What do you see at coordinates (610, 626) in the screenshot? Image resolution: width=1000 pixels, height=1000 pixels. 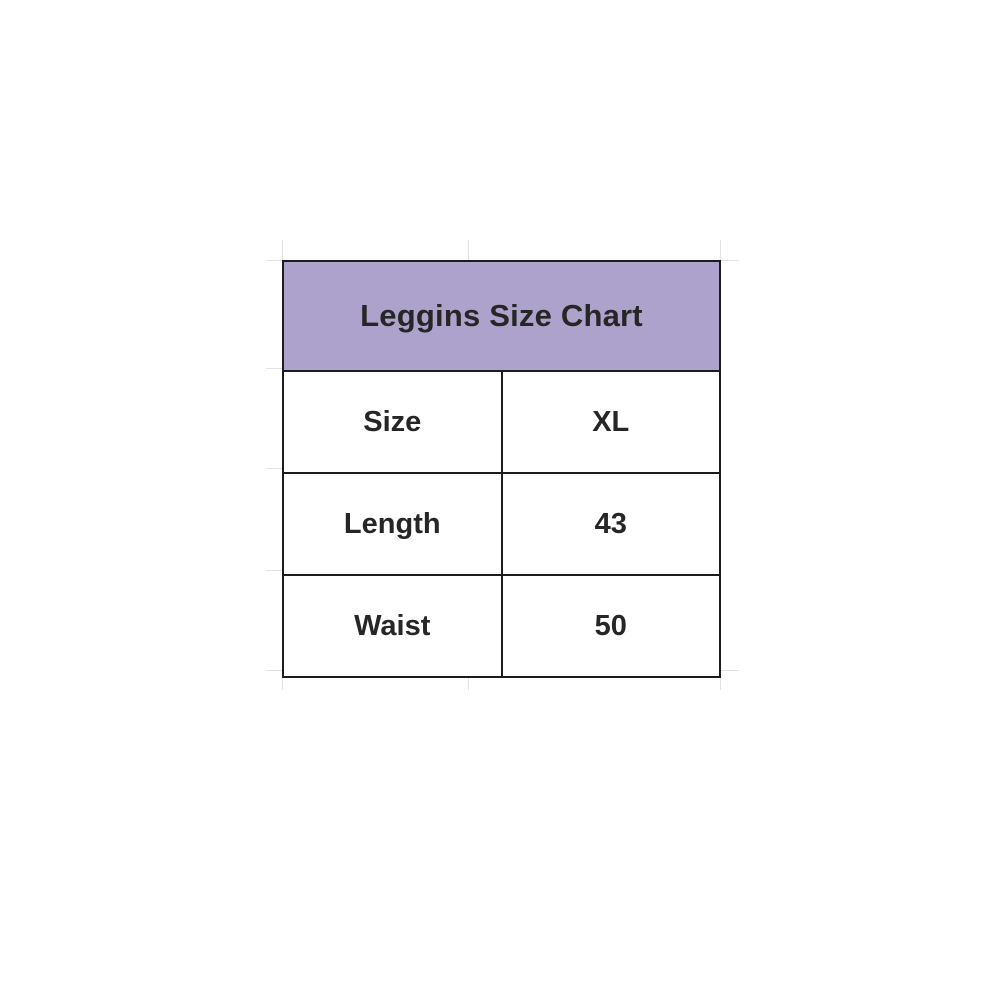 I see `row-value-waist: 50` at bounding box center [610, 626].